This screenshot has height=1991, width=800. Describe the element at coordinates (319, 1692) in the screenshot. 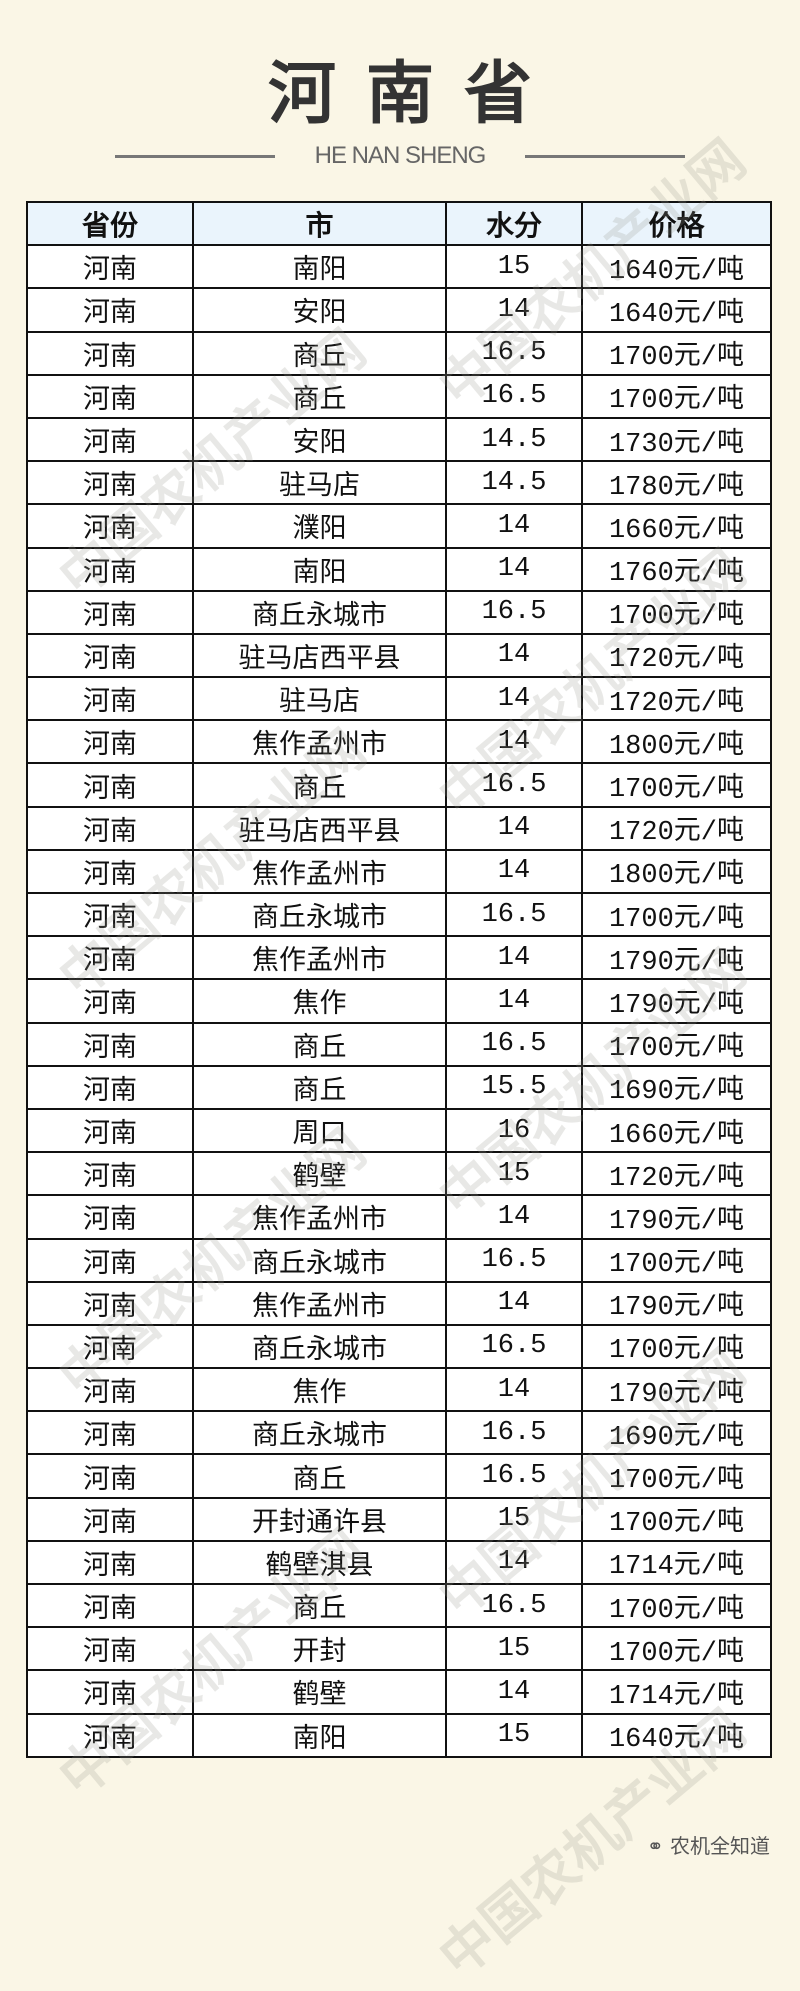

I see `city-cell: 鹤壁` at that location.